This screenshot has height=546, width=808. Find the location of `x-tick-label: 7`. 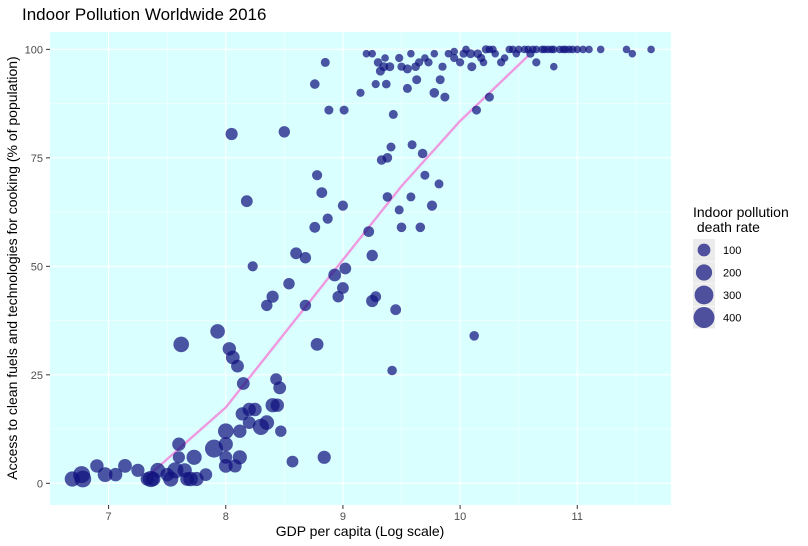

x-tick-label: 7 is located at coordinates (109, 517).